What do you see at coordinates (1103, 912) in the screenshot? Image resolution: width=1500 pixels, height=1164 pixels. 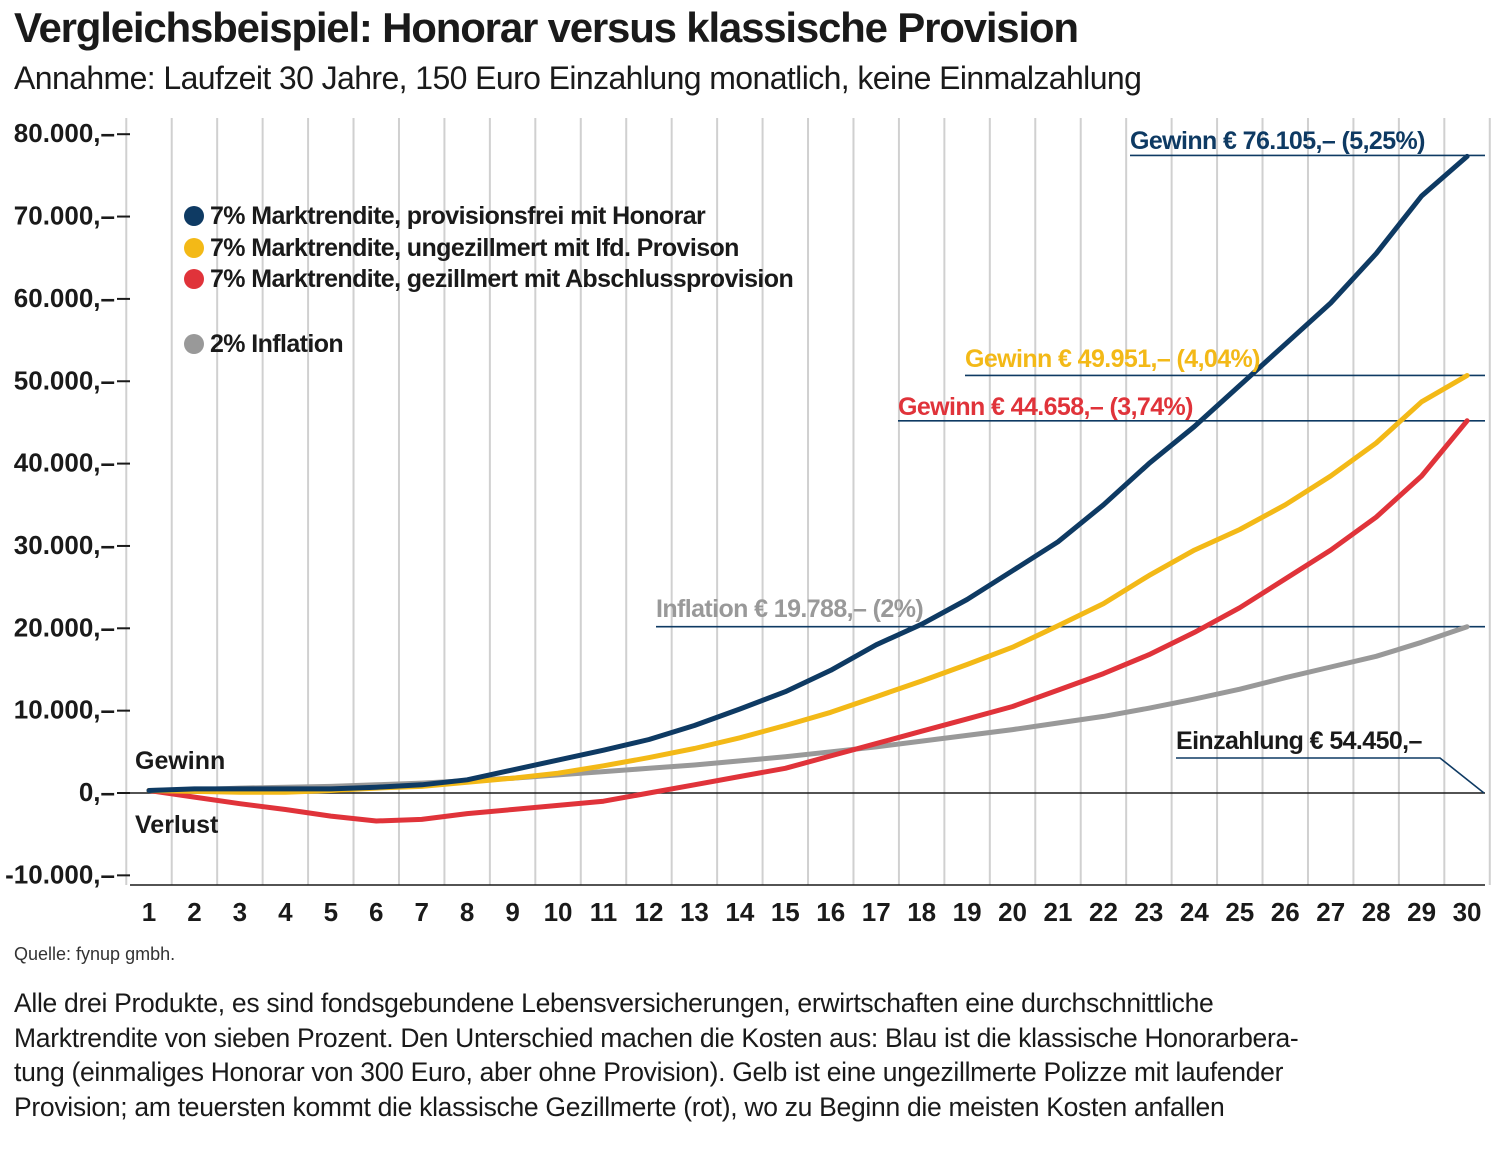 I see `x-tick-label: 22` at bounding box center [1103, 912].